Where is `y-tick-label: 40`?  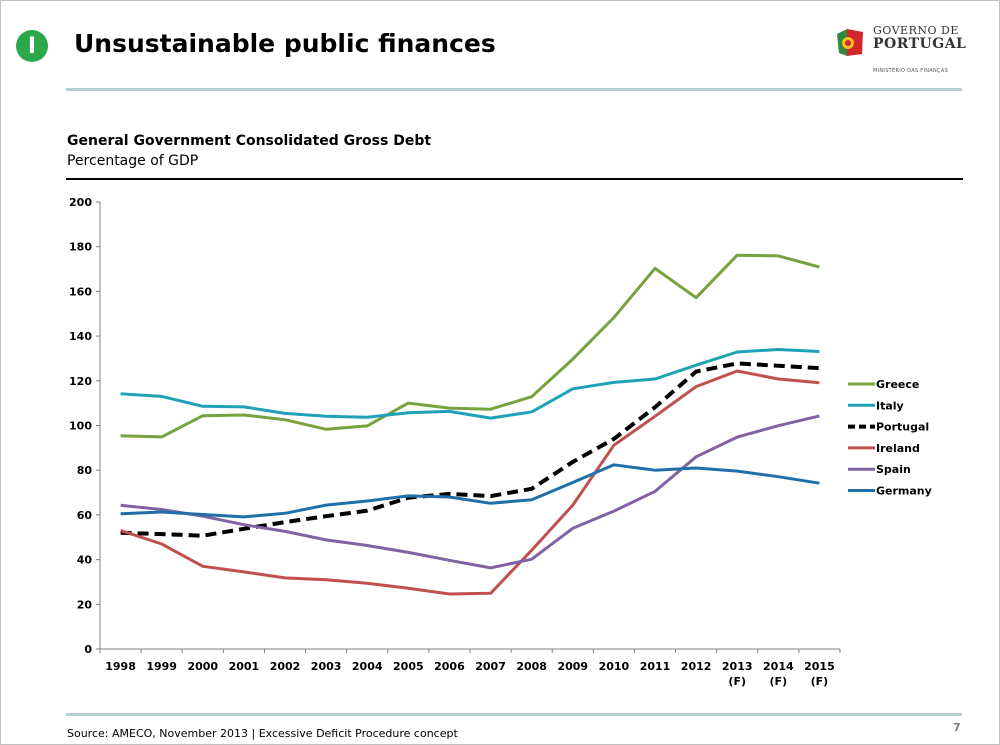 y-tick-label: 40 is located at coordinates (85, 560).